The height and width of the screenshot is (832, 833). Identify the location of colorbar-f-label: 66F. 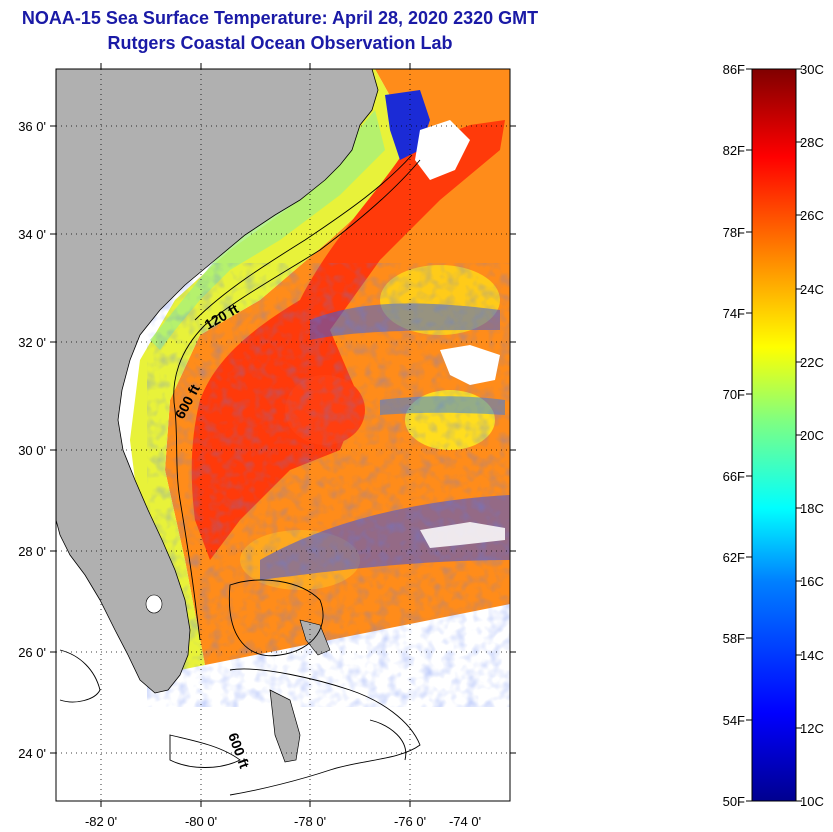
(734, 476).